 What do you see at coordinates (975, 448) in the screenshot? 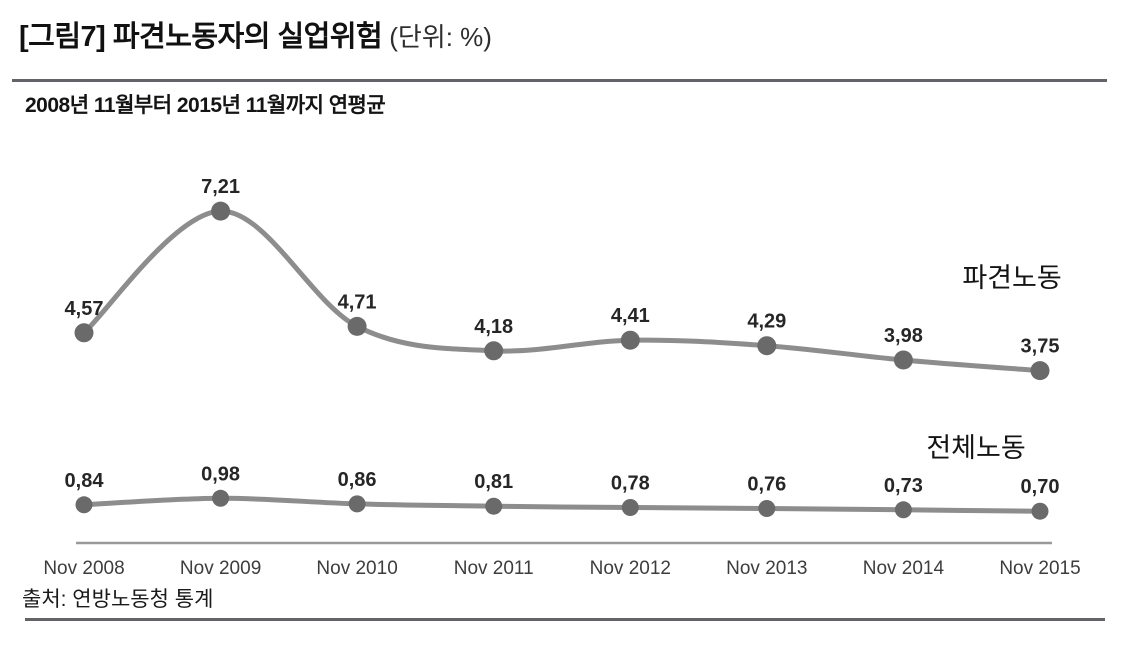
I see `series-label: 전체노동` at bounding box center [975, 448].